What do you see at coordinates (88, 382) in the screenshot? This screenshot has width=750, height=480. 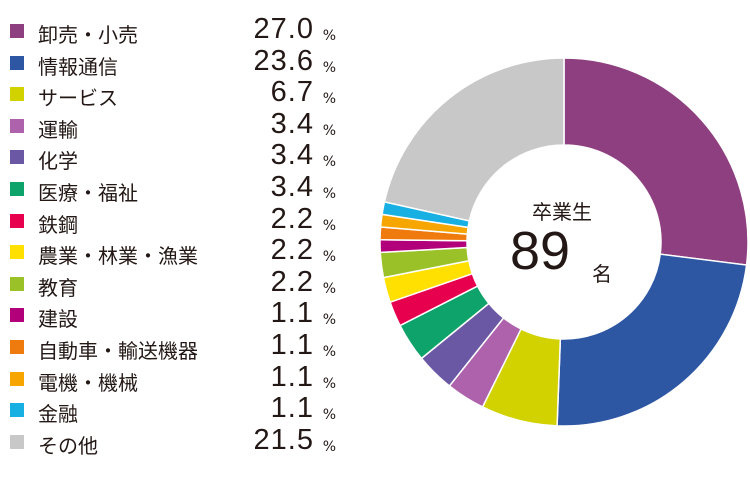 I see `legend-label: 電機・機械` at bounding box center [88, 382].